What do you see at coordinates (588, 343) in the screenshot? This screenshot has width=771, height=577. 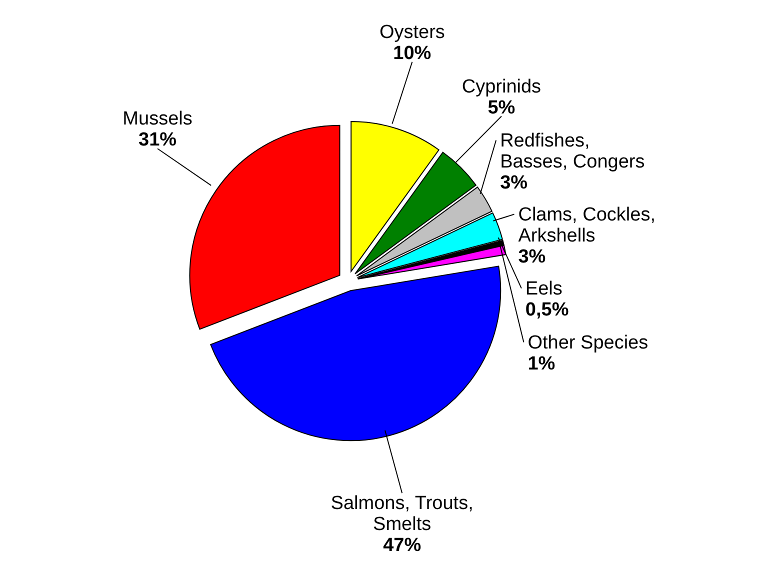 I see `slice-label: Other Species` at bounding box center [588, 343].